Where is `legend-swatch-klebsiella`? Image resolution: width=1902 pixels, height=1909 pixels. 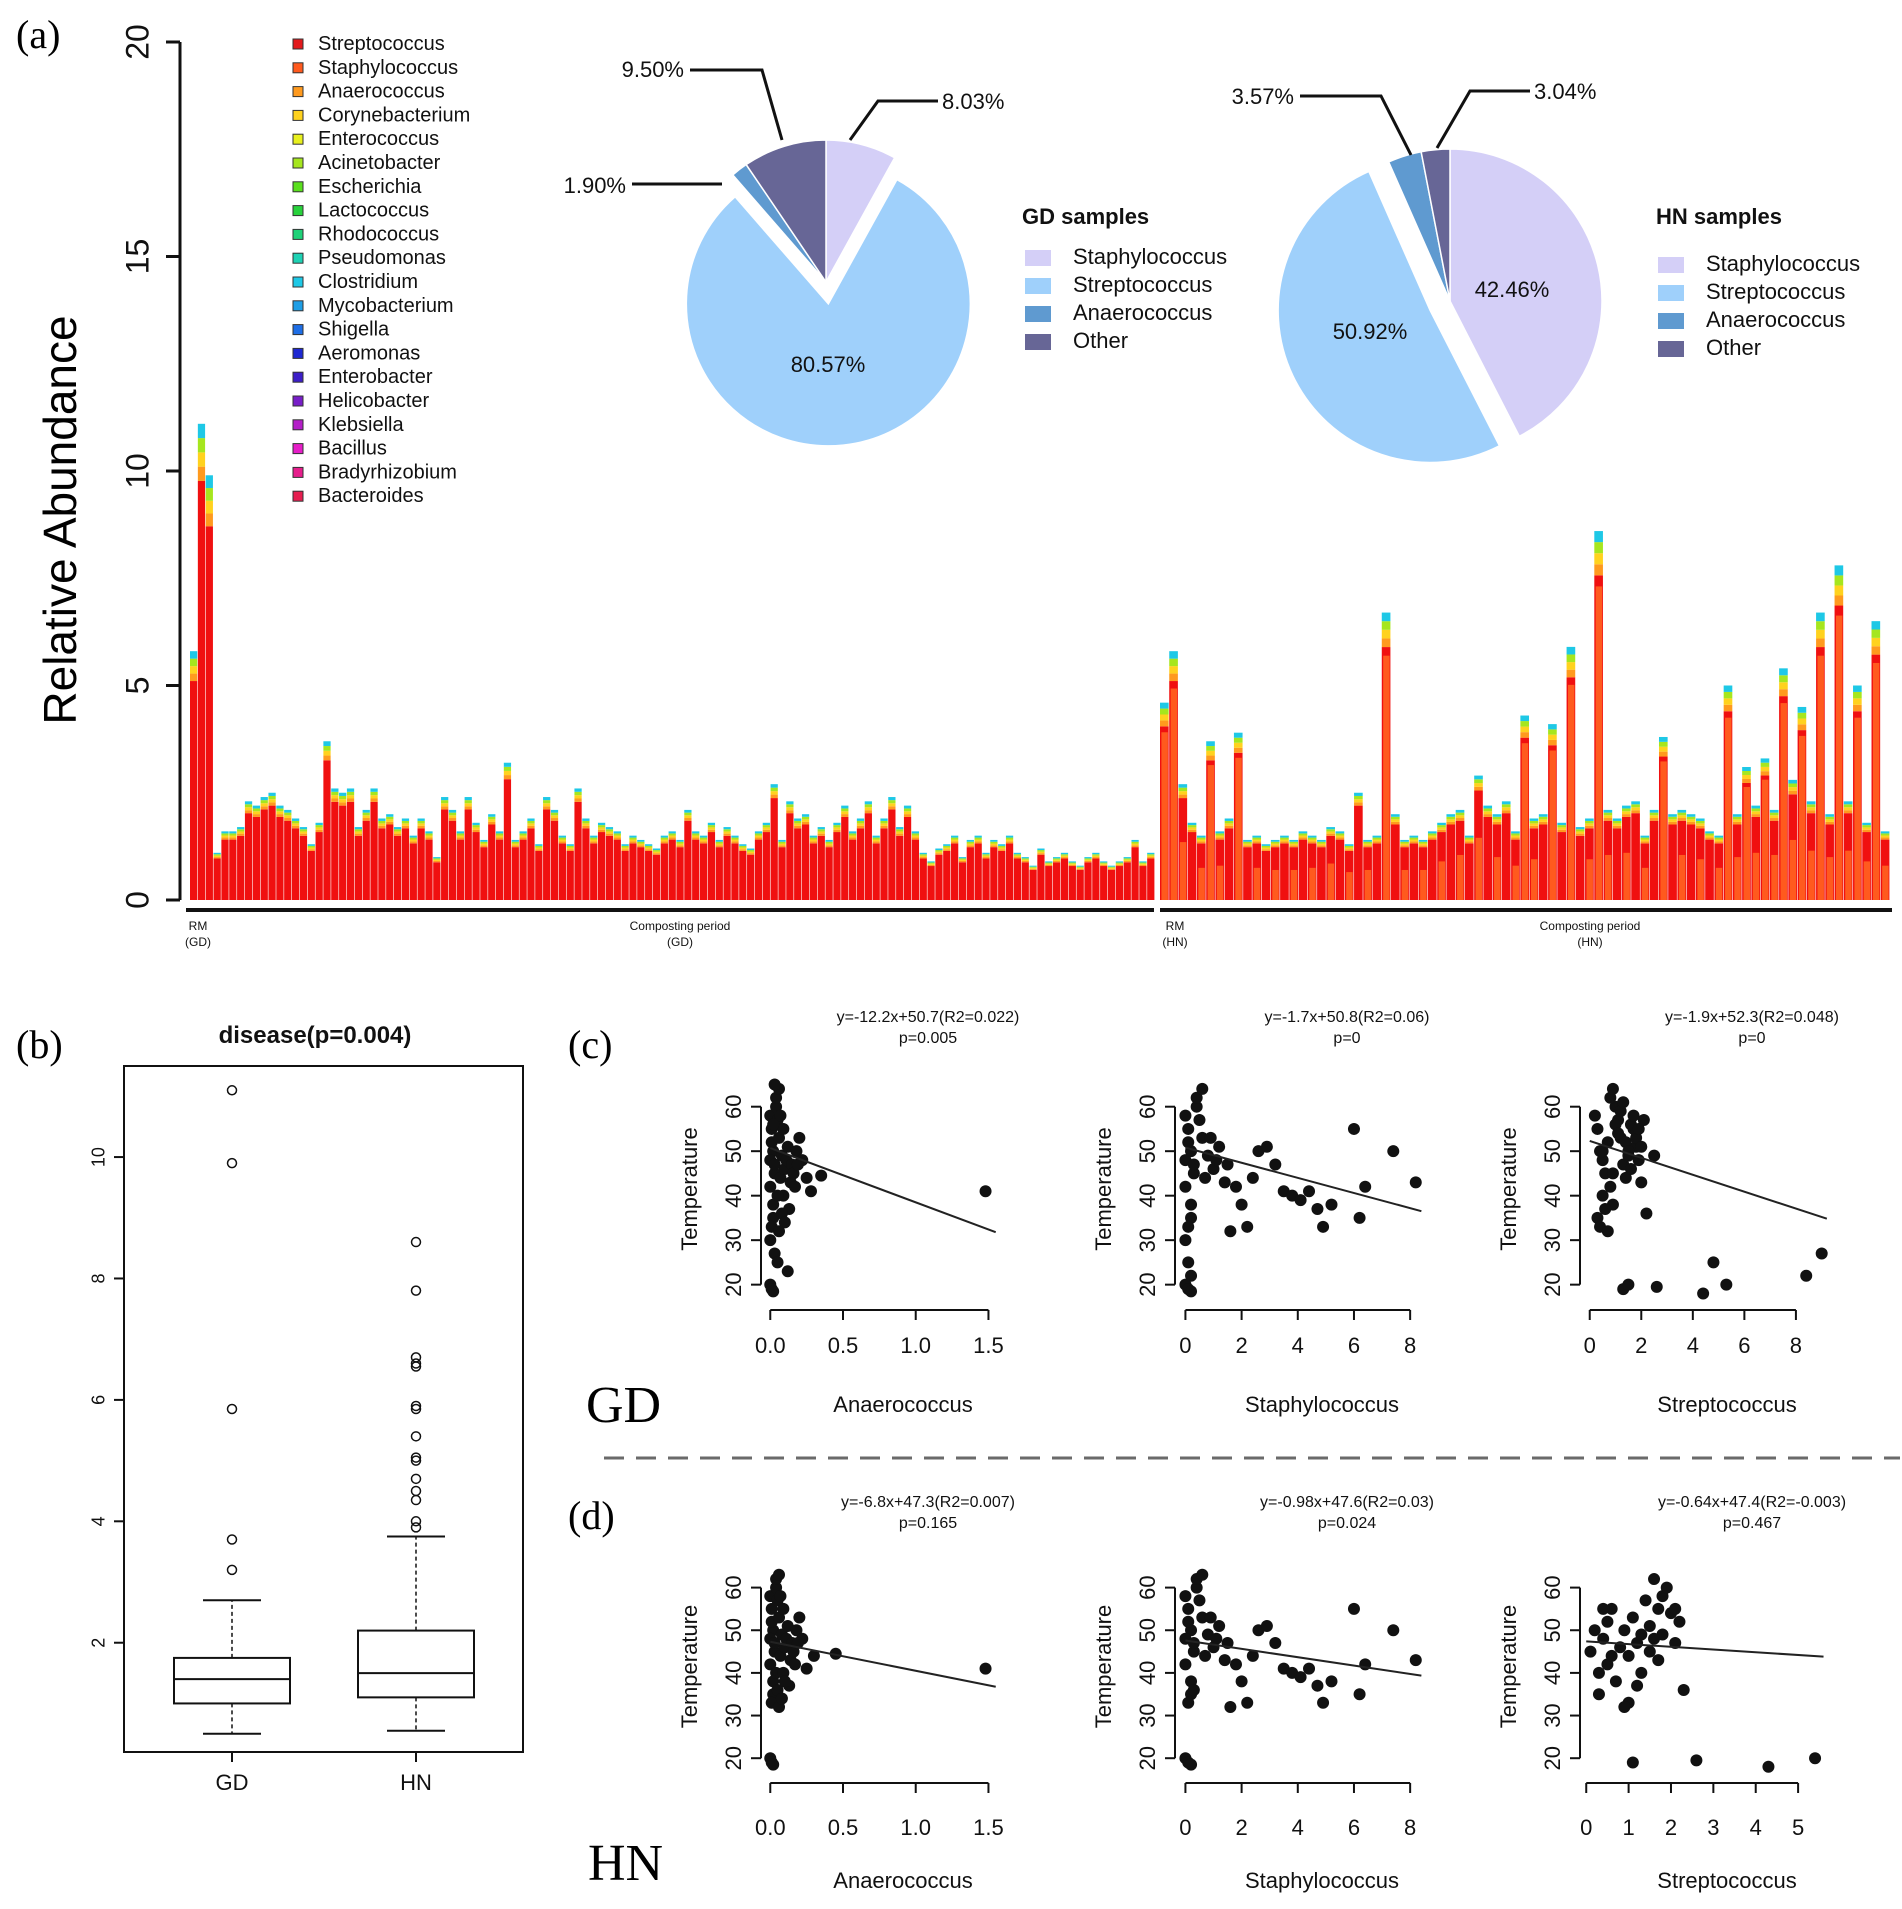
legend-swatch-klebsiella is located at coordinates (298, 425).